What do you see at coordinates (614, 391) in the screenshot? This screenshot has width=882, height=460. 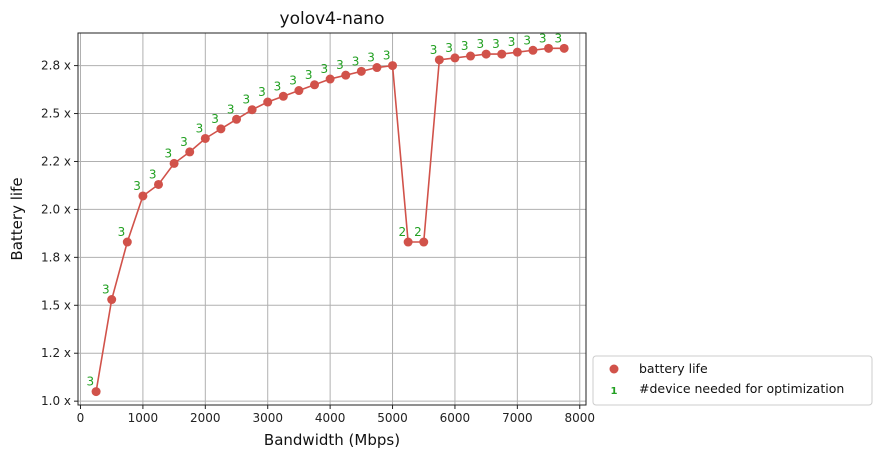 I see `legend-marker-device-count: 1` at bounding box center [614, 391].